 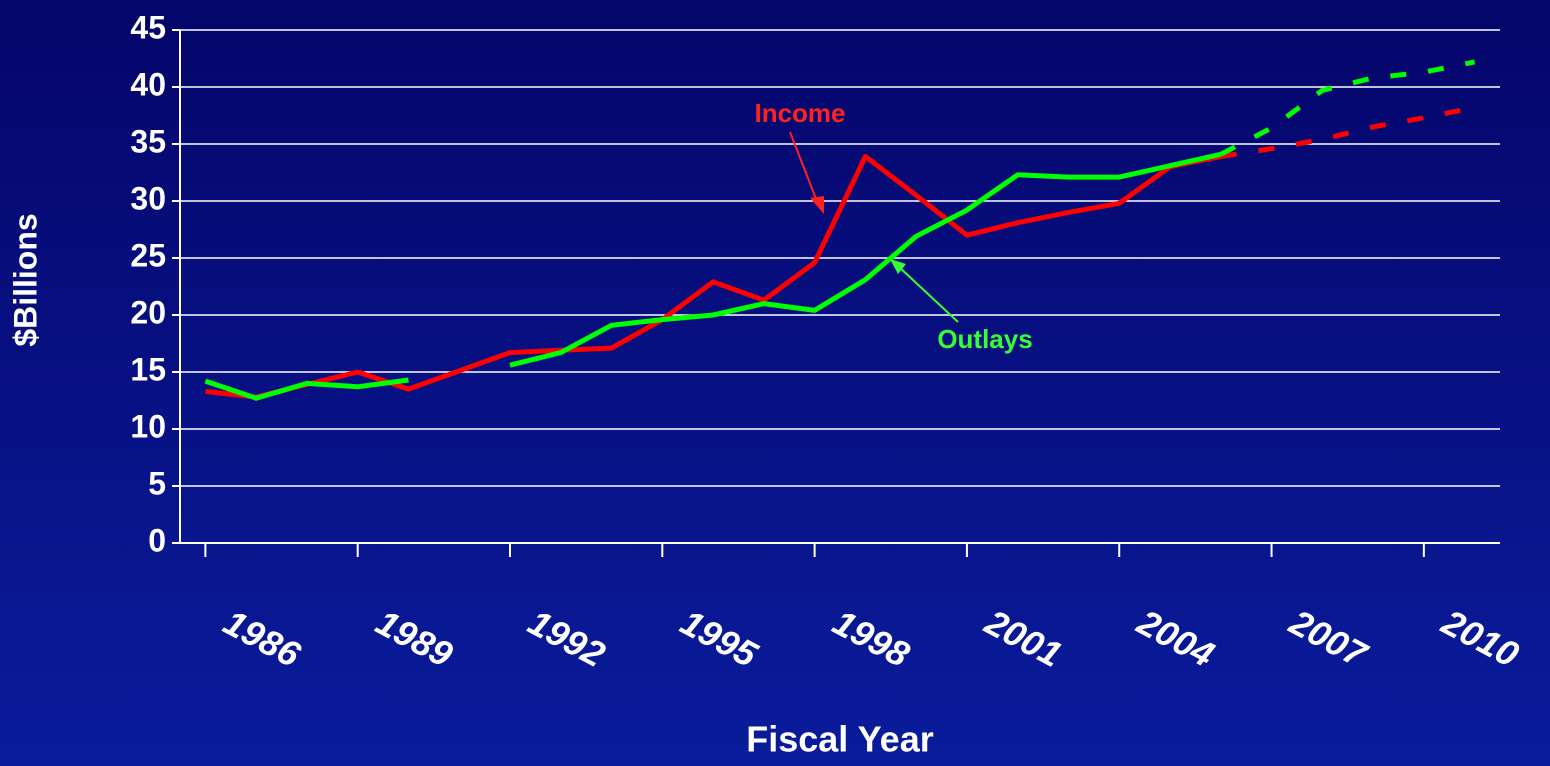 I want to click on income-annotation: Income, so click(x=799, y=113).